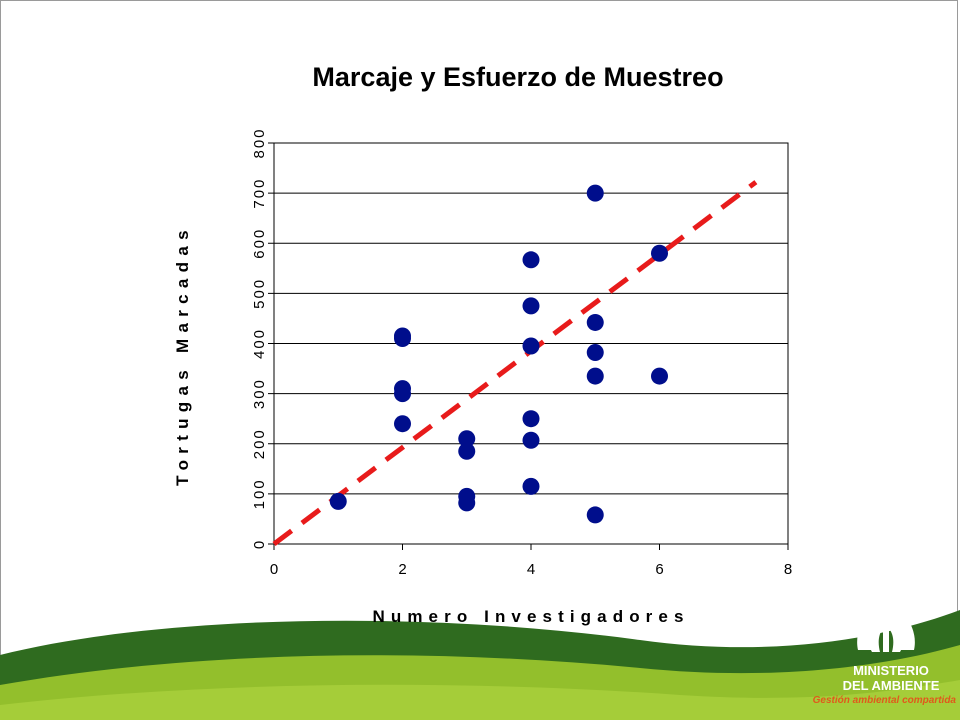 This screenshot has height=720, width=960. I want to click on banner-light-streak, so click(480, 700).